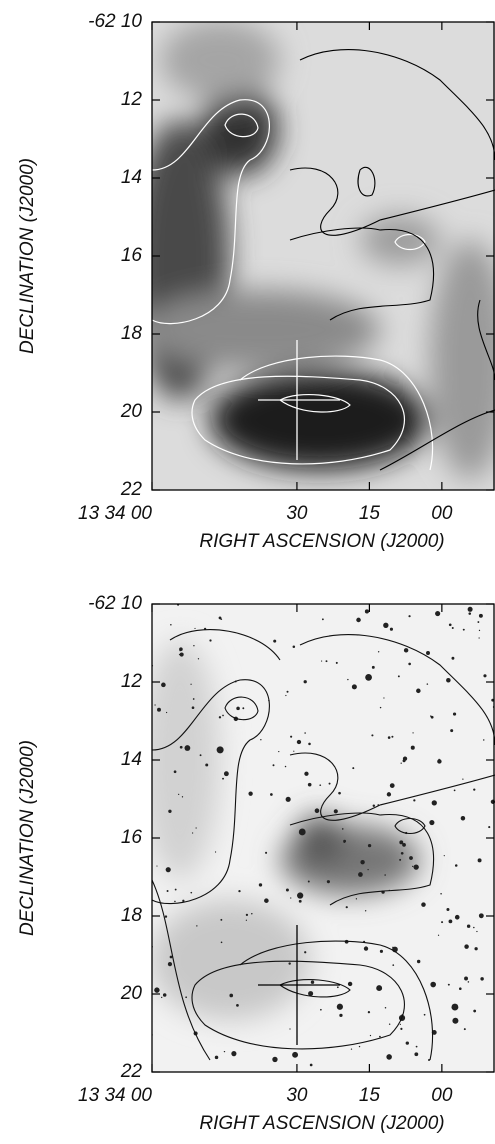 This screenshot has width=495, height=1144. Describe the element at coordinates (27, 838) in the screenshot. I see `y-axis-title: DECLINATION (J2000)` at that location.